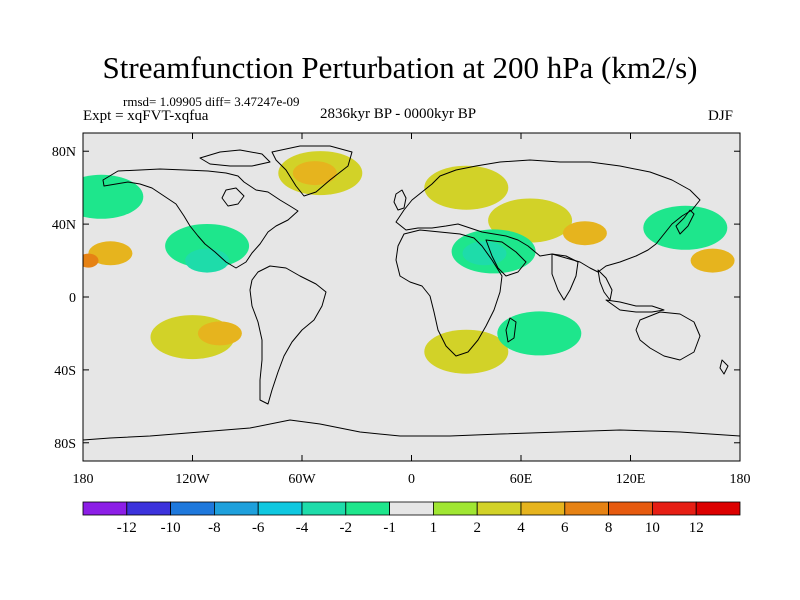 This screenshot has width=800, height=600. Describe the element at coordinates (721, 116) in the screenshot. I see `season-label: DJF` at that location.